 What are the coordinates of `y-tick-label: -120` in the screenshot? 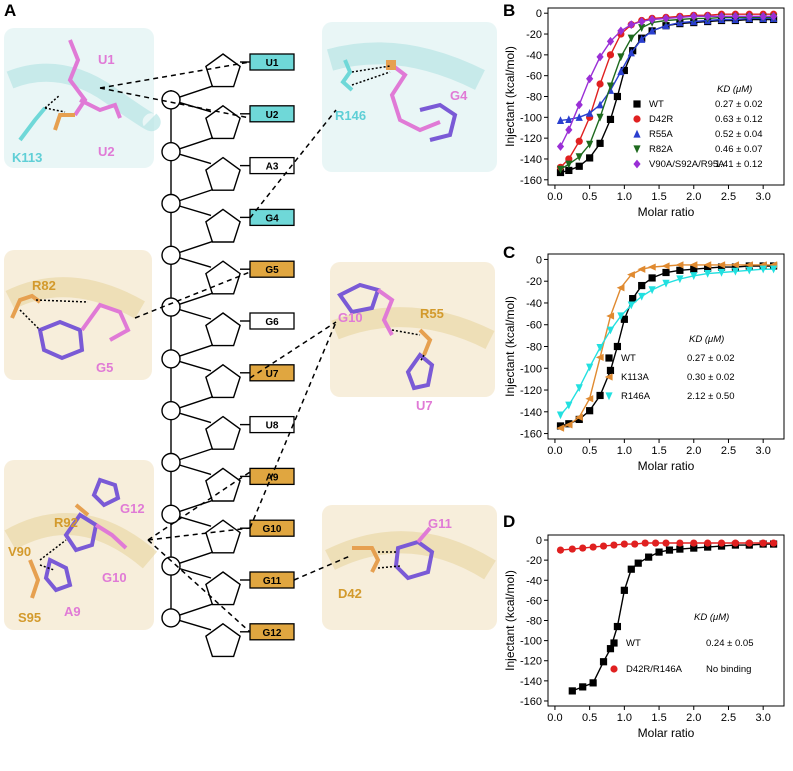 It's located at (531, 391).